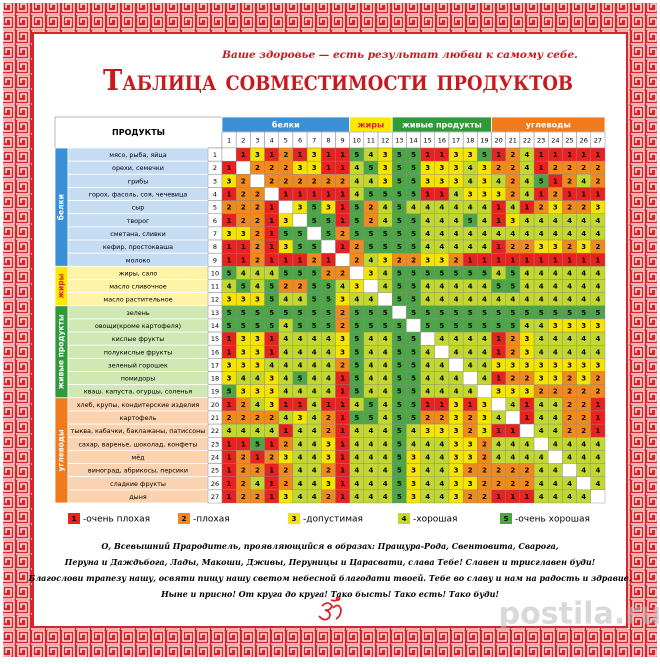  What do you see at coordinates (215, 365) in the screenshot?
I see `row-number: 17` at bounding box center [215, 365].